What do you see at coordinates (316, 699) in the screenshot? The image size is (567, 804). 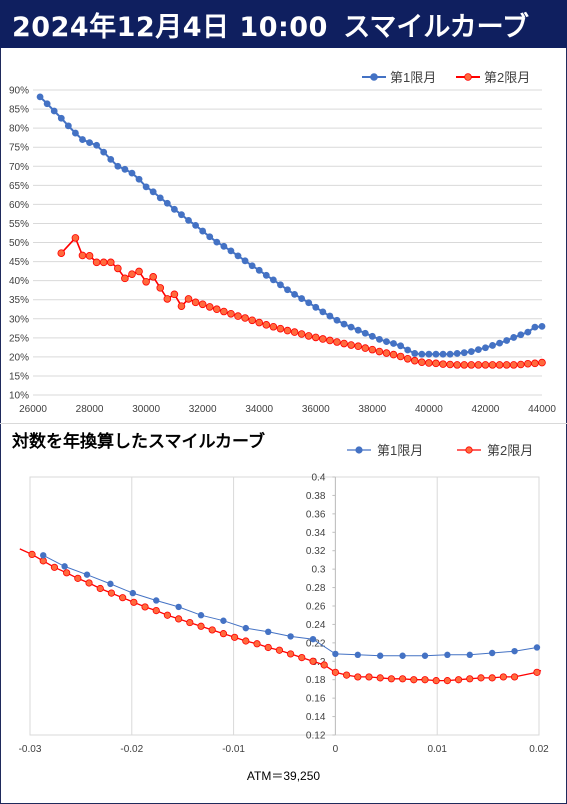 I see `y-tick-label: 0.16` at bounding box center [316, 699].